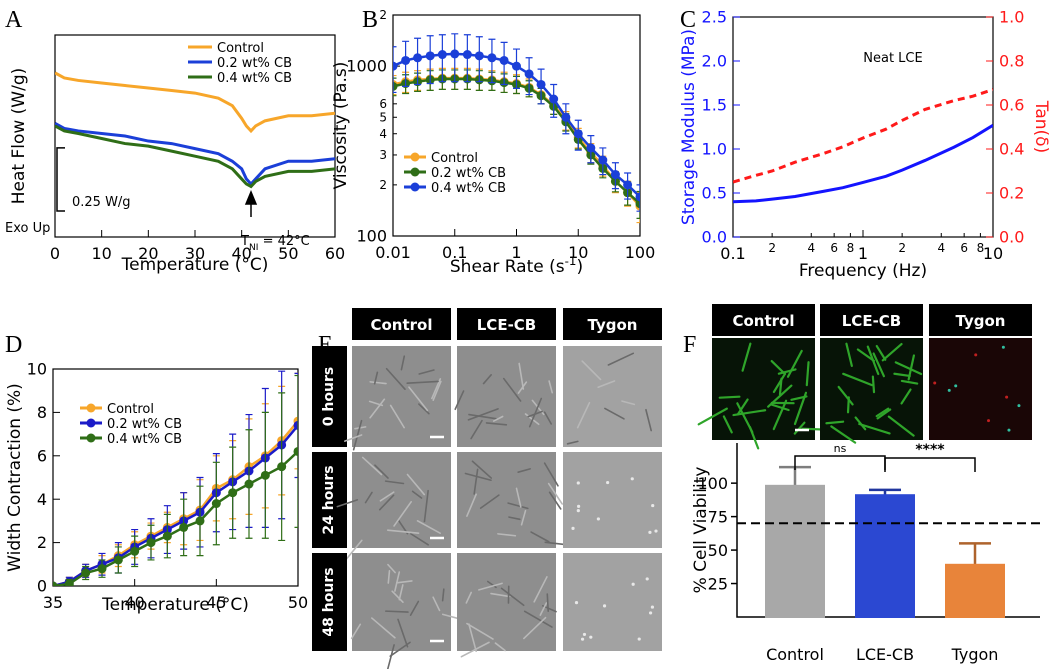 This screenshot has width=1050, height=669. I want to click on bar, so click(795, 551).